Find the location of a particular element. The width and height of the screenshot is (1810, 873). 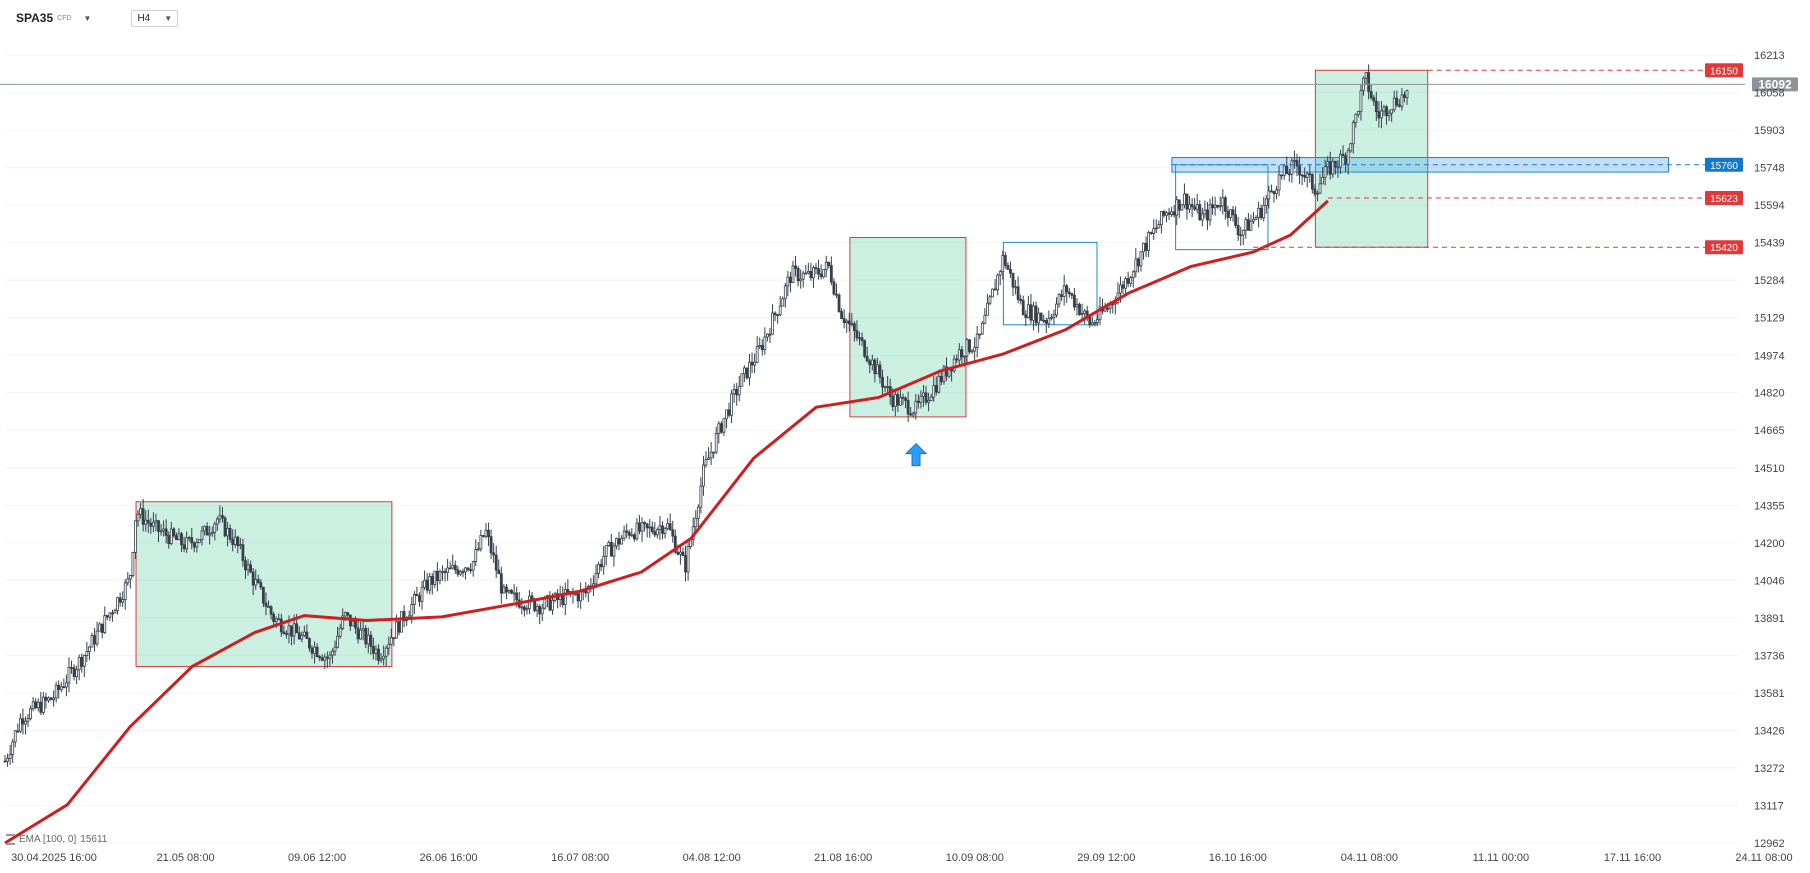

x-tick-label: 04.08 12:00 is located at coordinates (712, 858).